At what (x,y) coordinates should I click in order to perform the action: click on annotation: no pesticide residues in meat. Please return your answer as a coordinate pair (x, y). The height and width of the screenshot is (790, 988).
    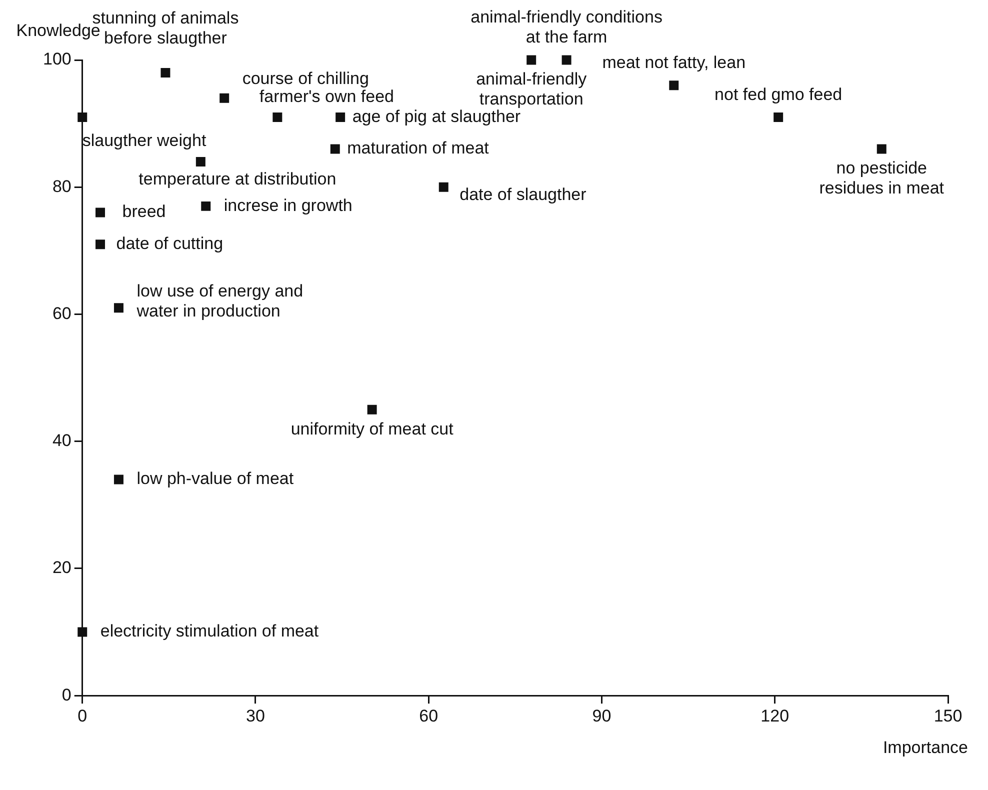
    Looking at the image, I should click on (881, 178).